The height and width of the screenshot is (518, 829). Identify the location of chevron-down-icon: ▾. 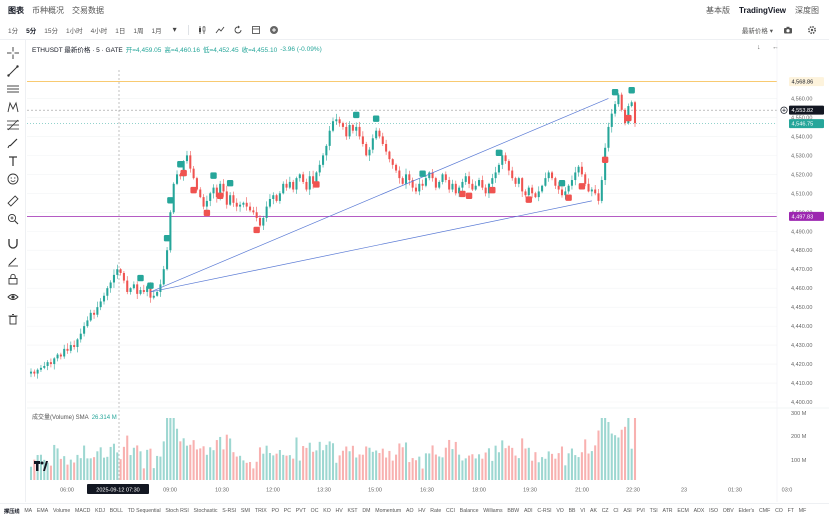
(174, 29).